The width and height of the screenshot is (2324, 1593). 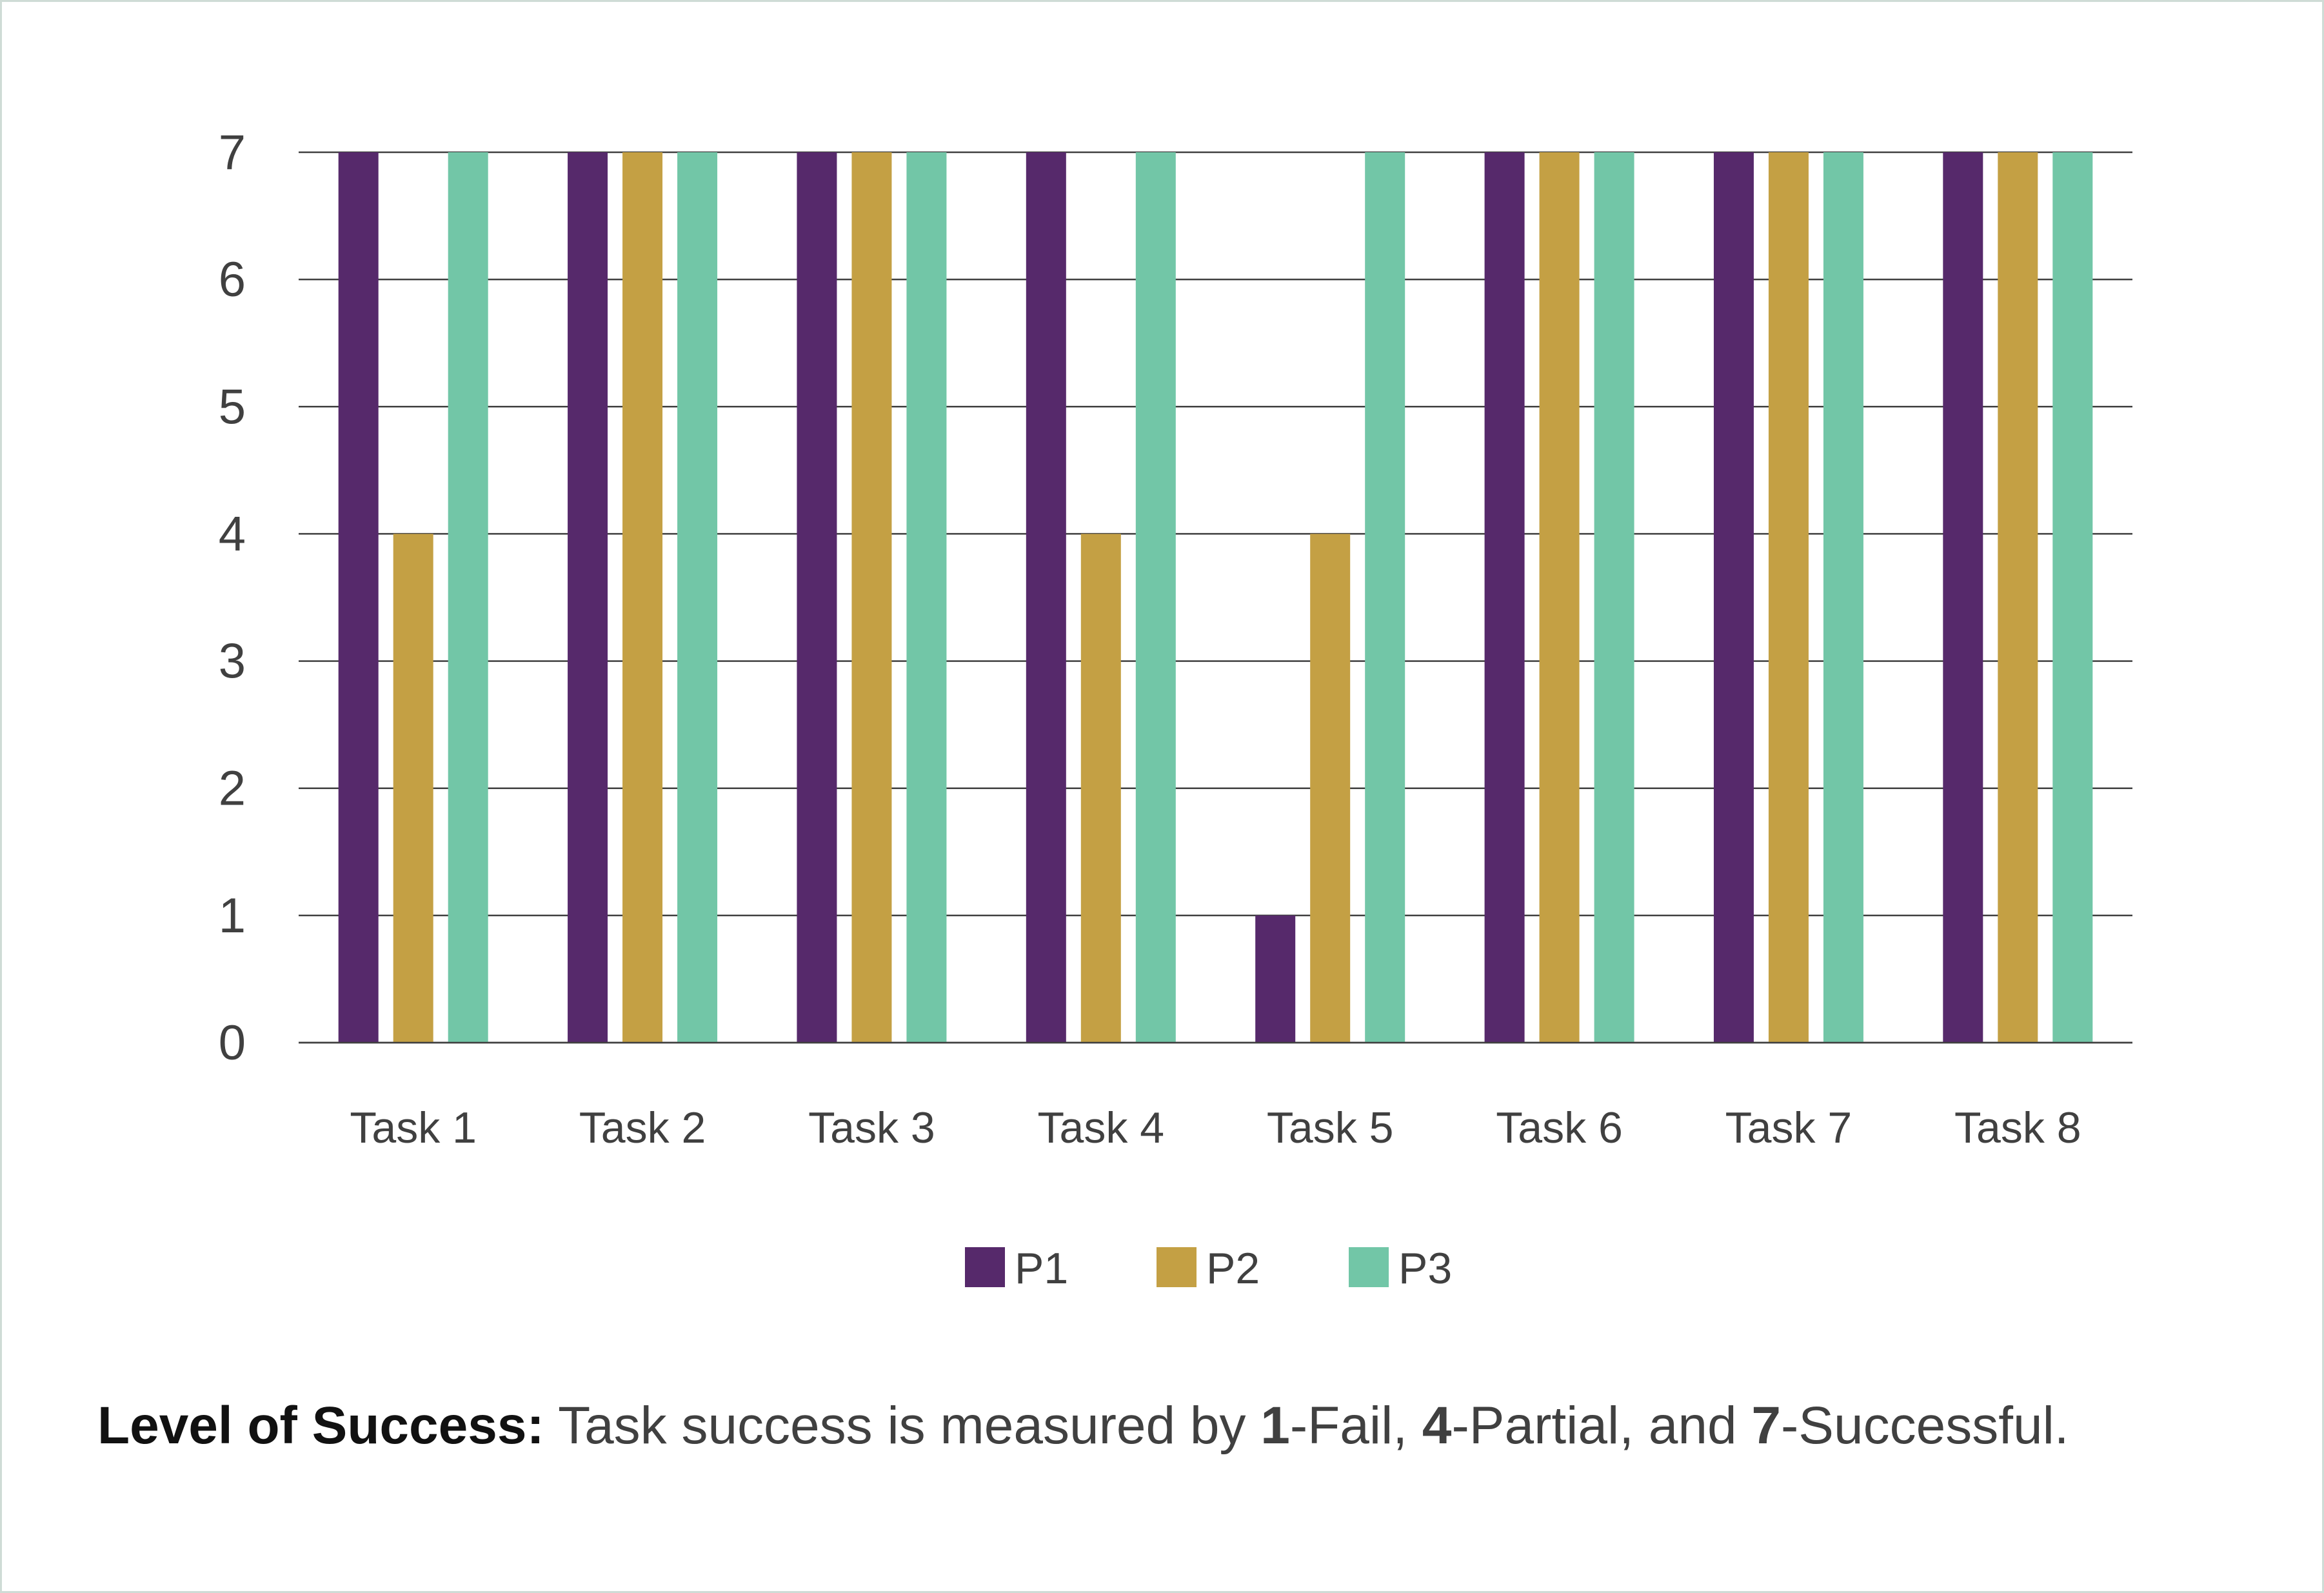 What do you see at coordinates (1275, 979) in the screenshot?
I see `bar-task-5-p1` at bounding box center [1275, 979].